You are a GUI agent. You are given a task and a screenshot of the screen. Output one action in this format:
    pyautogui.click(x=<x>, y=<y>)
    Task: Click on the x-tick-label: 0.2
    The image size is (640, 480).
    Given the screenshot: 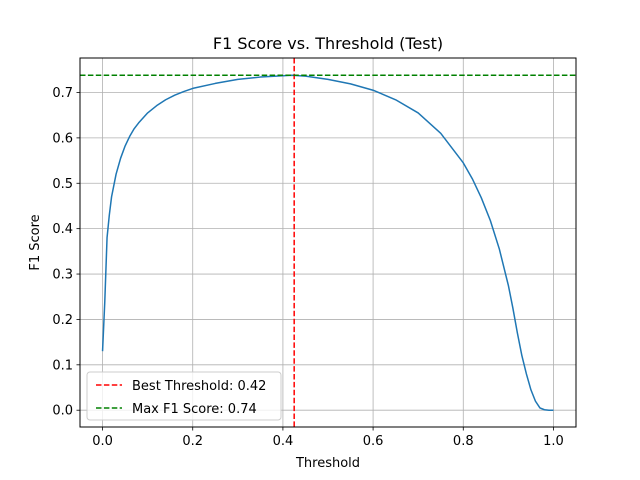 What is the action you would take?
    pyautogui.click(x=192, y=441)
    